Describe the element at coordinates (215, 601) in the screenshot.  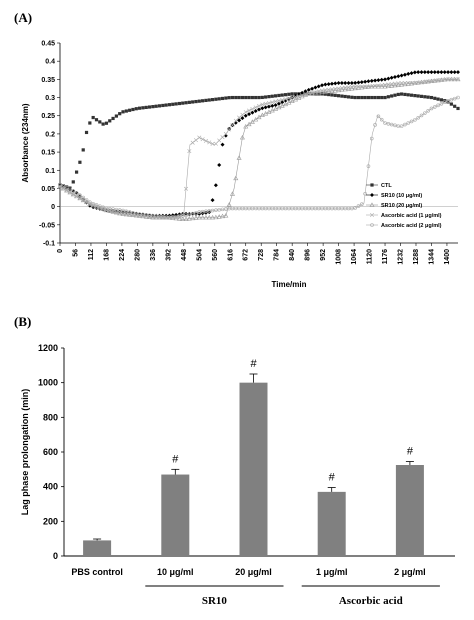
I see `group-label: SR10` at that location.